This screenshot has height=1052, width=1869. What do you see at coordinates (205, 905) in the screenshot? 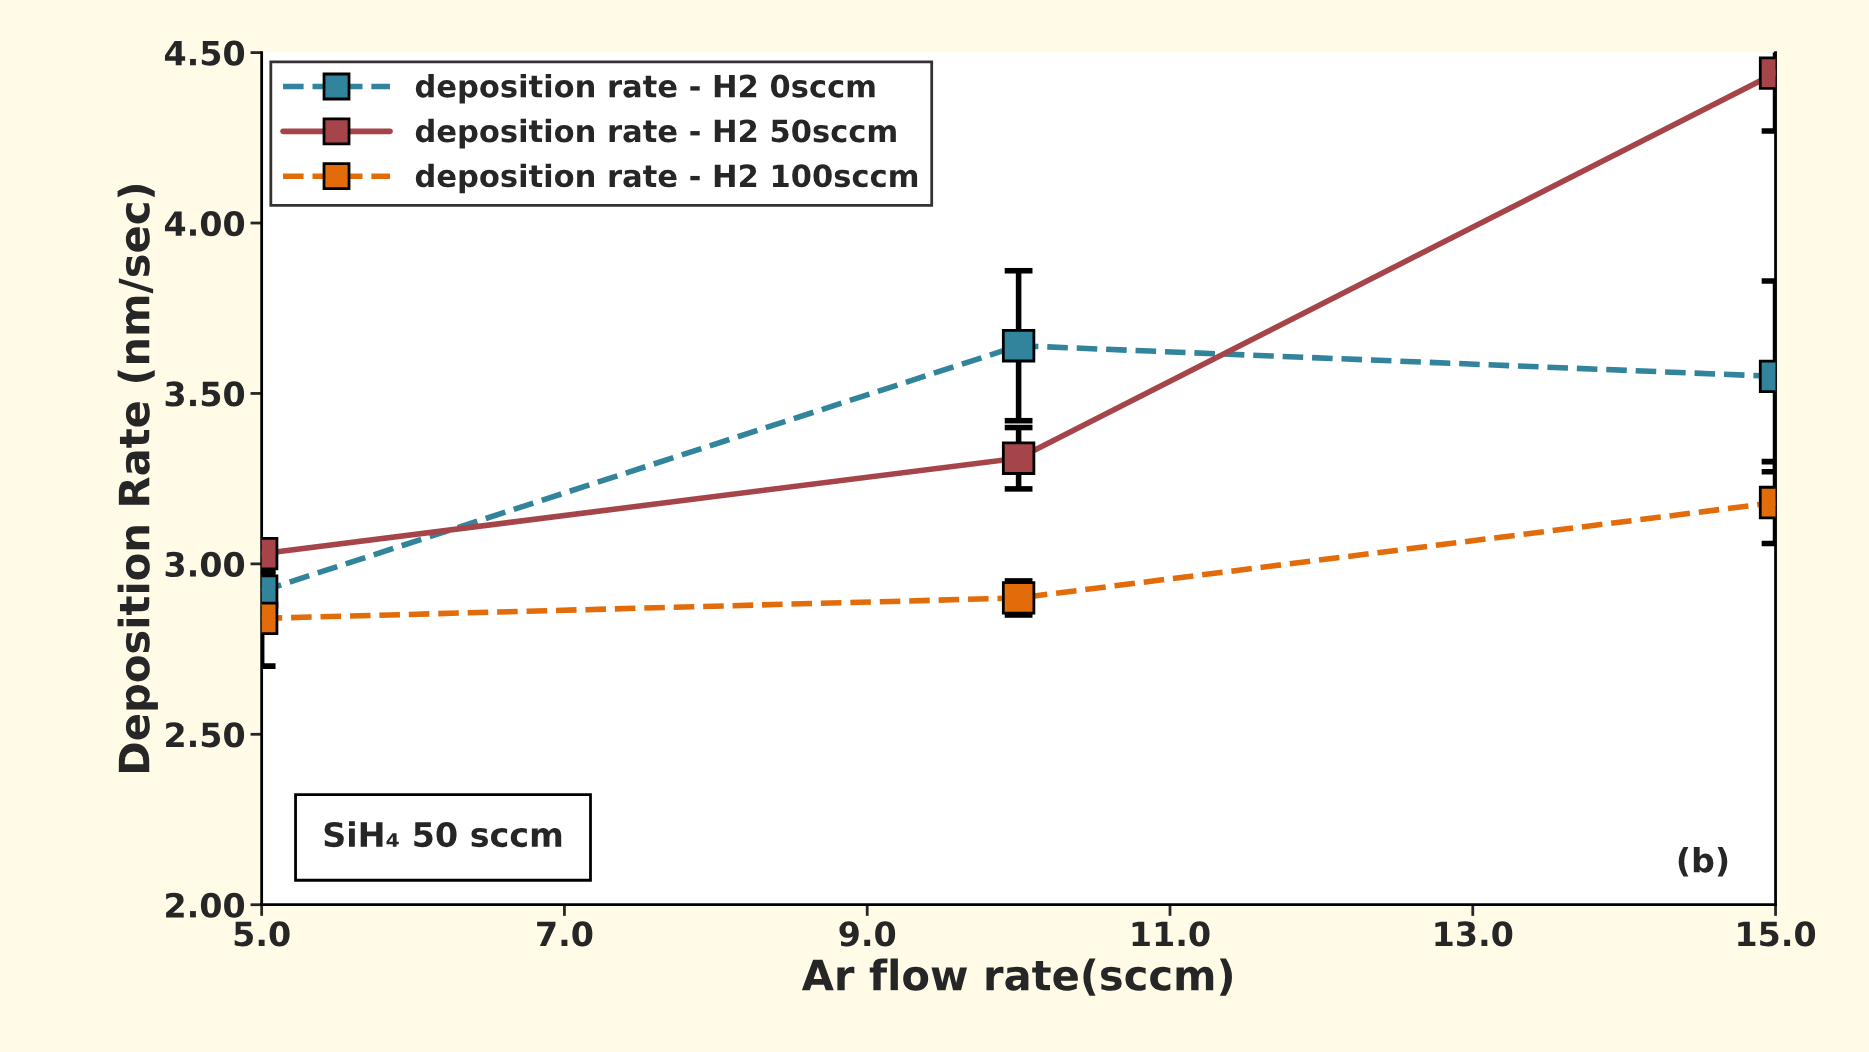
I see `y-tick-label: 2.00` at bounding box center [205, 905].